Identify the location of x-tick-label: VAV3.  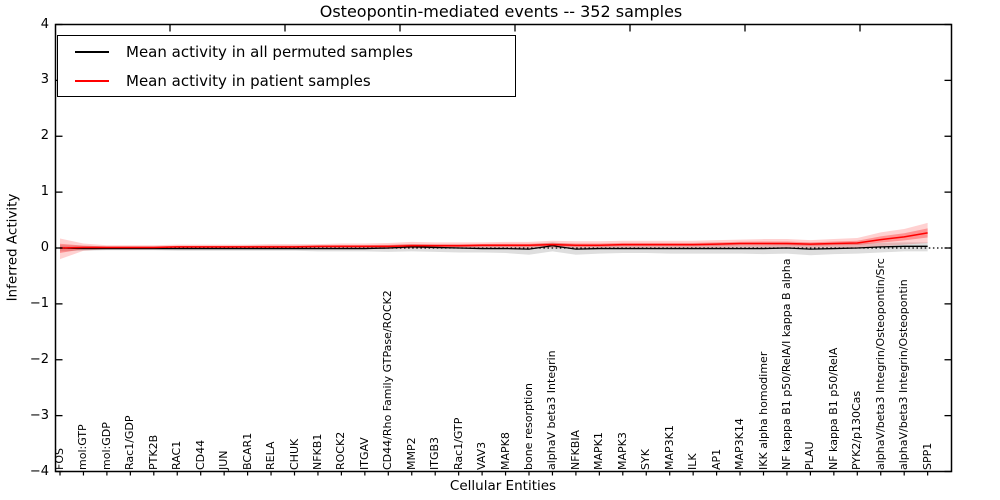
(482, 455).